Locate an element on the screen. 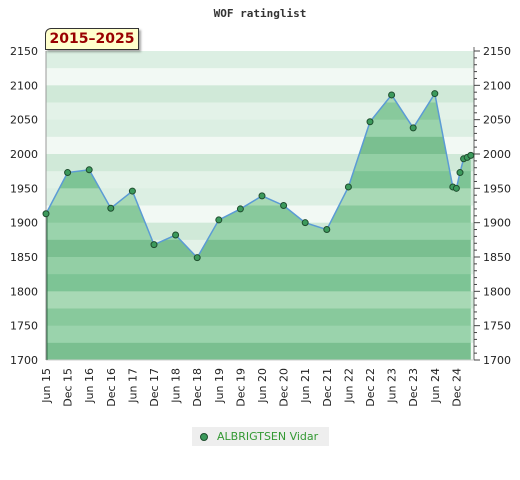 This screenshot has height=480, width=520. y-tick-label: 1900 is located at coordinates (24, 223).